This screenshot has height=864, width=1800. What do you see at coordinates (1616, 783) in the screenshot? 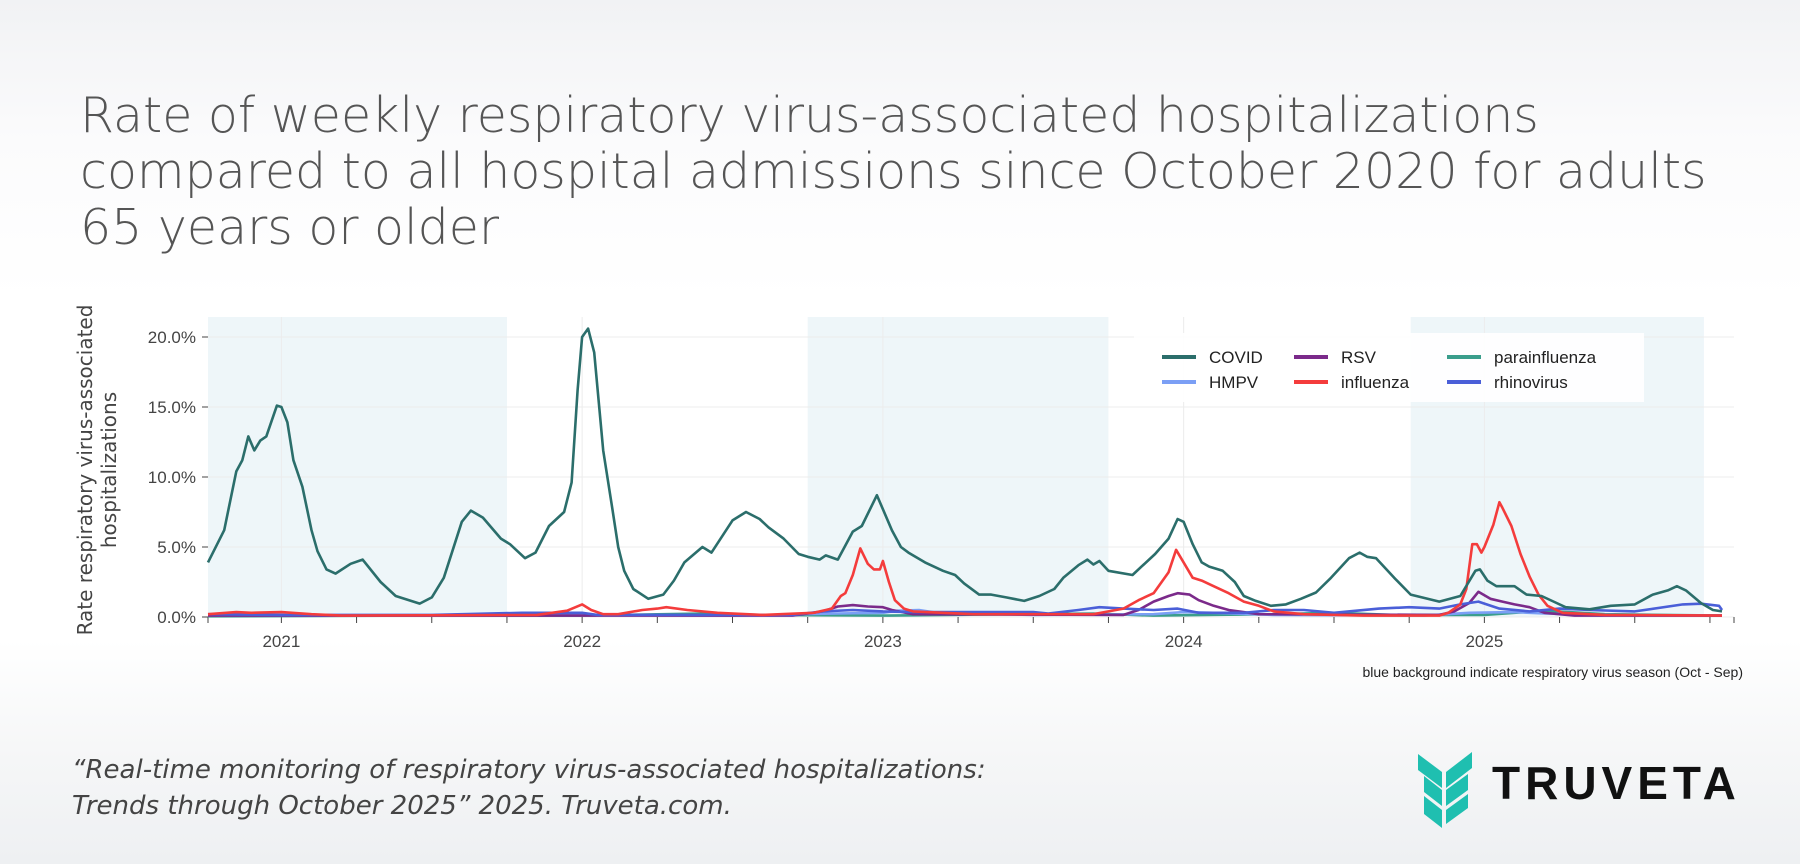
I see `truveta-logo-text: TRUVETA` at bounding box center [1616, 783].